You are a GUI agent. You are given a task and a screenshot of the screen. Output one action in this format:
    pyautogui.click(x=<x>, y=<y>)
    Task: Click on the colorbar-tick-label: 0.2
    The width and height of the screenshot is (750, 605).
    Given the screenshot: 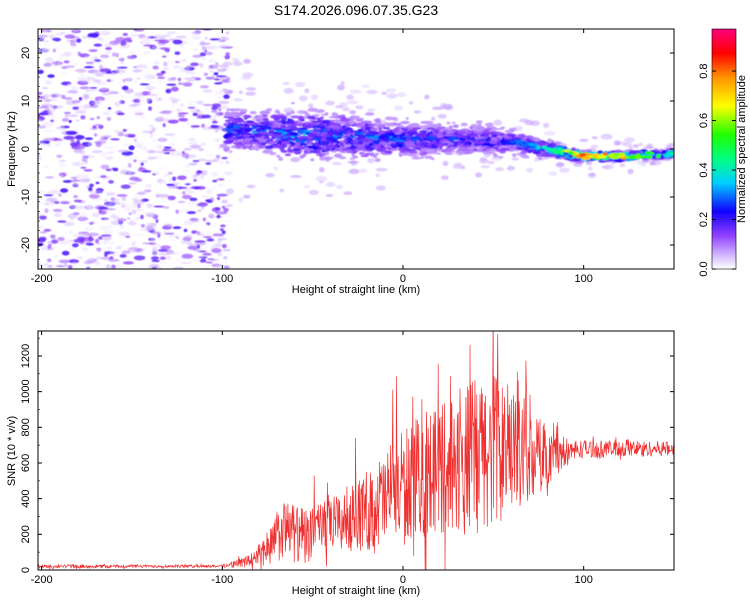 What is the action you would take?
    pyautogui.click(x=704, y=219)
    